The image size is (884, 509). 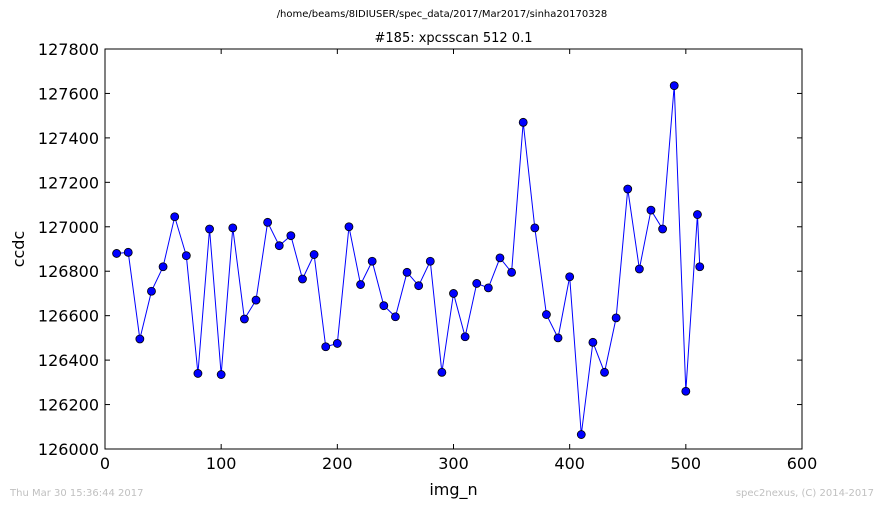 I want to click on x-tick-label: 100, so click(x=221, y=463).